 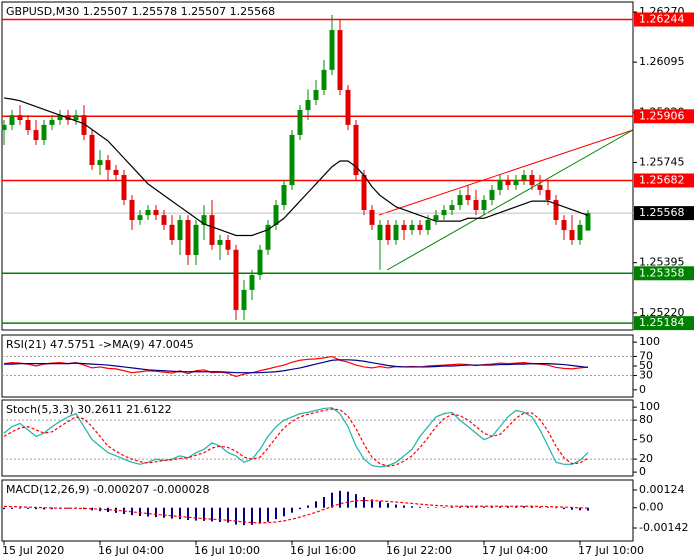 What do you see at coordinates (227, 550) in the screenshot?
I see `x-tick-label: 16 Jul 10:00` at bounding box center [227, 550].